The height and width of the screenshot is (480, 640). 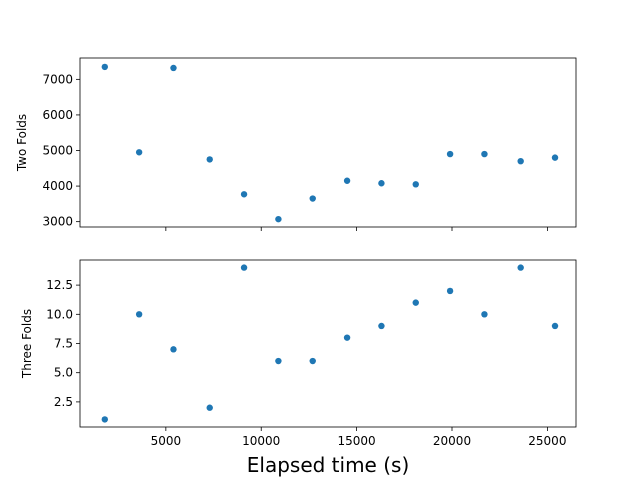 What do you see at coordinates (63, 402) in the screenshot?
I see `y-tick-label: 2.5` at bounding box center [63, 402].